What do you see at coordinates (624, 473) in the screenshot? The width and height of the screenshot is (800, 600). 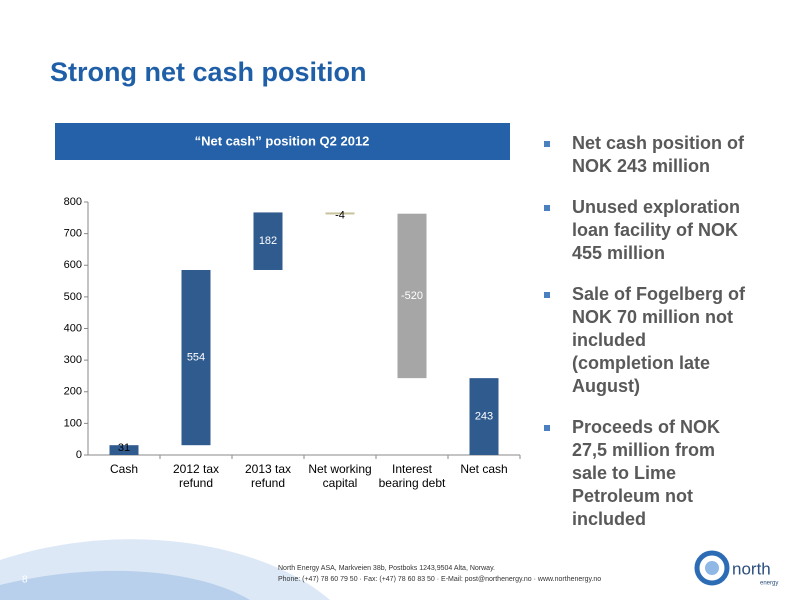 I see `bullet-line: sale to Lime` at bounding box center [624, 473].